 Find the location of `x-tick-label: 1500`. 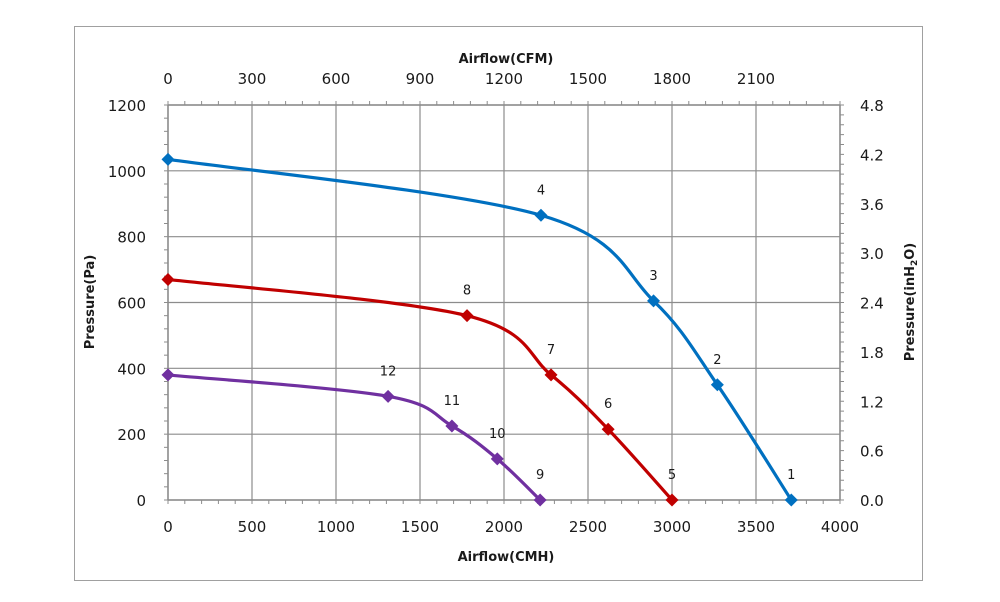

x-tick-label: 1500 is located at coordinates (420, 527).